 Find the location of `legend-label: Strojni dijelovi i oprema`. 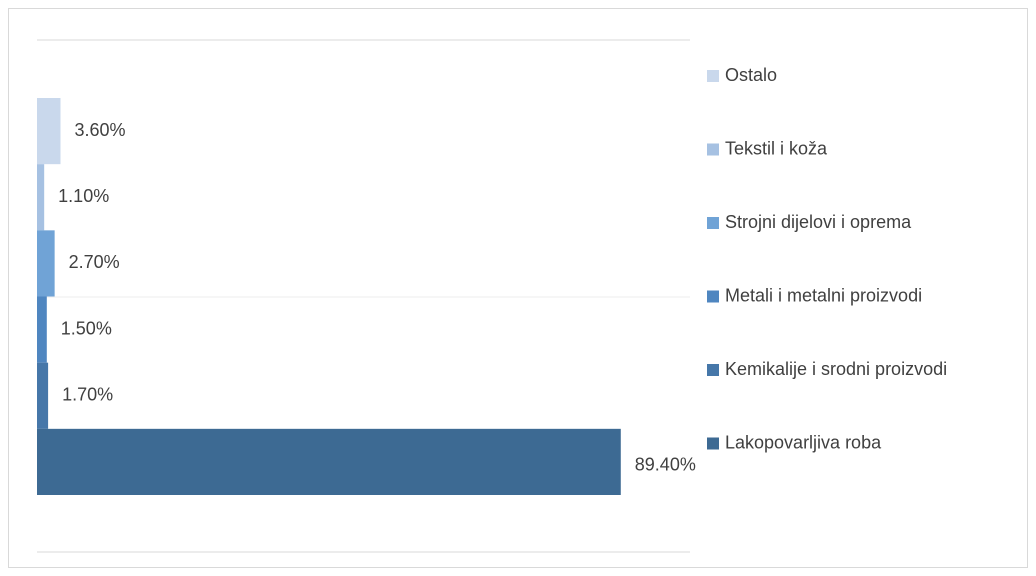

legend-label: Strojni dijelovi i oprema is located at coordinates (818, 222).